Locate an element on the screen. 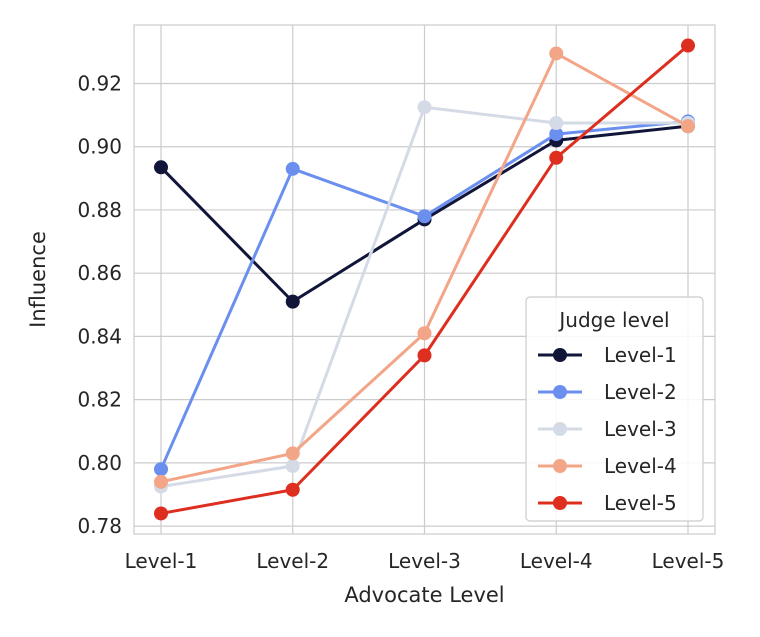 This screenshot has height=637, width=760. y-axis-title: Influence is located at coordinates (38, 279).